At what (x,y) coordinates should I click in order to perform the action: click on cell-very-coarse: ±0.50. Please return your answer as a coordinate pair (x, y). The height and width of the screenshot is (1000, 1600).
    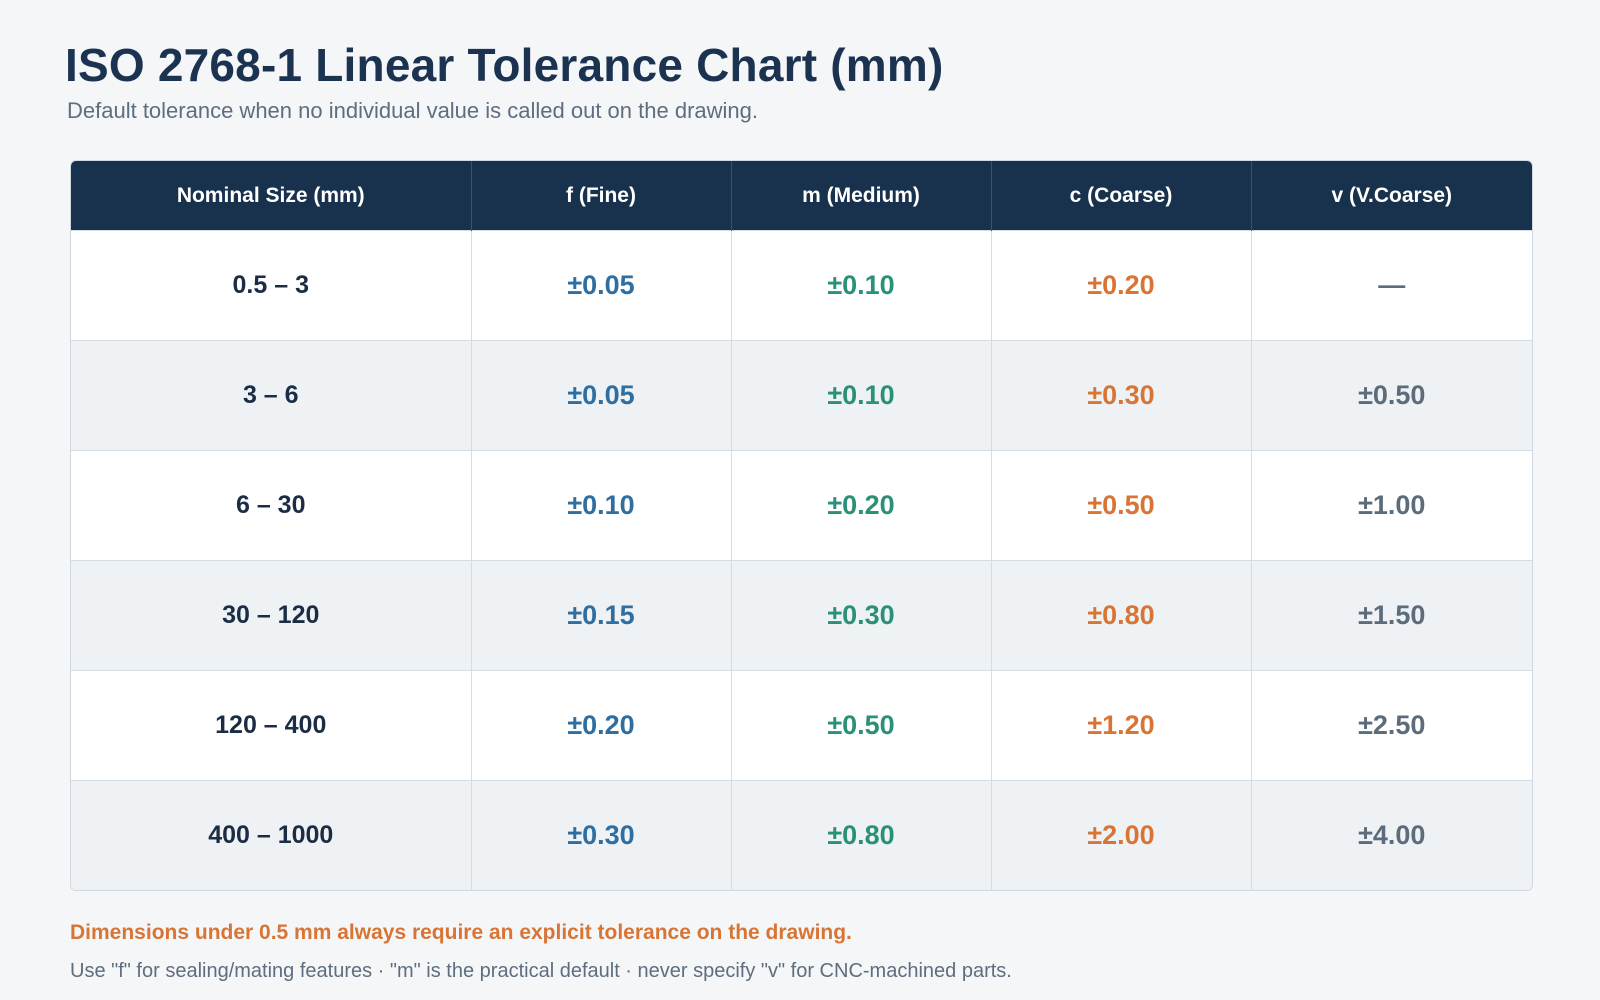
    Looking at the image, I should click on (1391, 395).